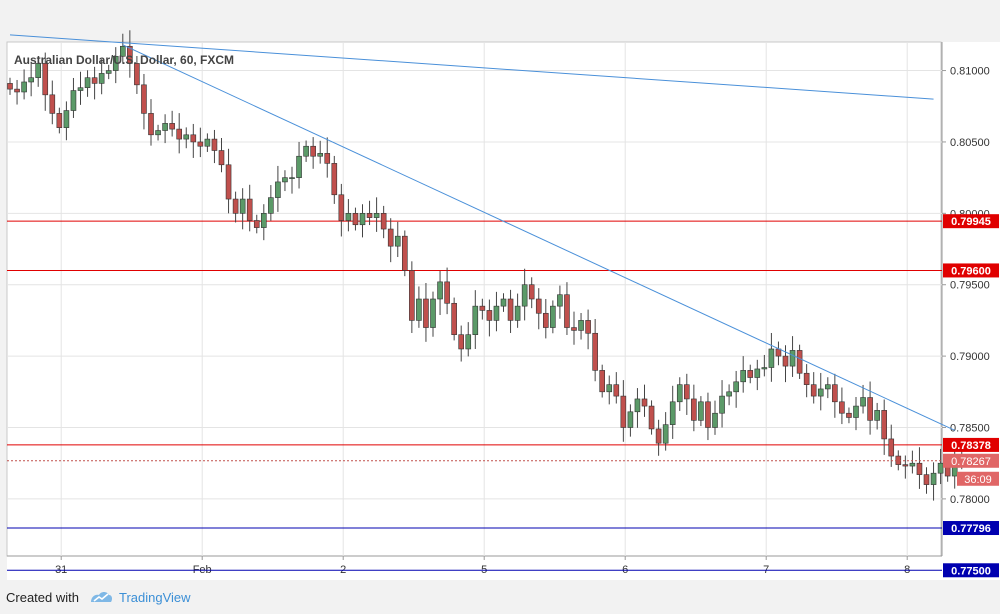 The image size is (1000, 614). What do you see at coordinates (101, 597) in the screenshot?
I see `tradingview-logo-icon` at bounding box center [101, 597].